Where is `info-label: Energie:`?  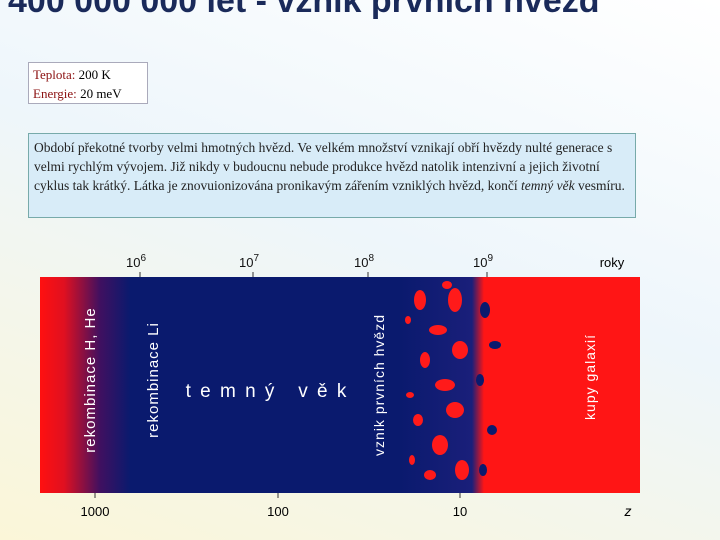 info-label: Energie: is located at coordinates (55, 93).